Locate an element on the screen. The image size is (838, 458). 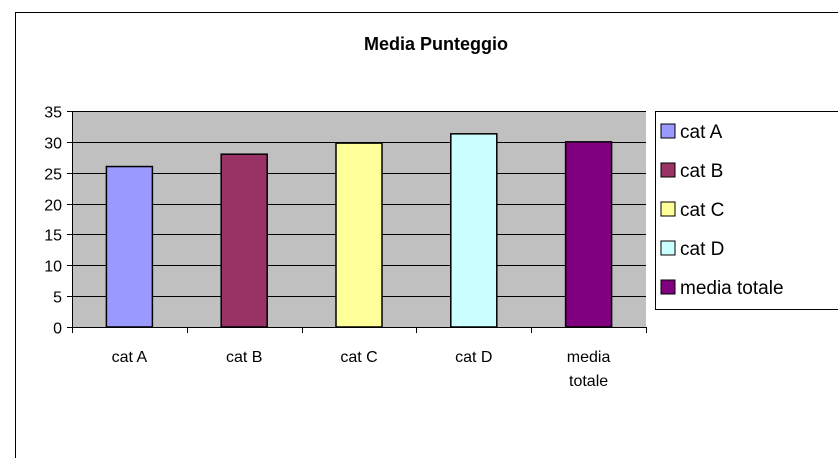
y-axis: 0 5 10 15 20 25 30 35 is located at coordinates (58, 221).